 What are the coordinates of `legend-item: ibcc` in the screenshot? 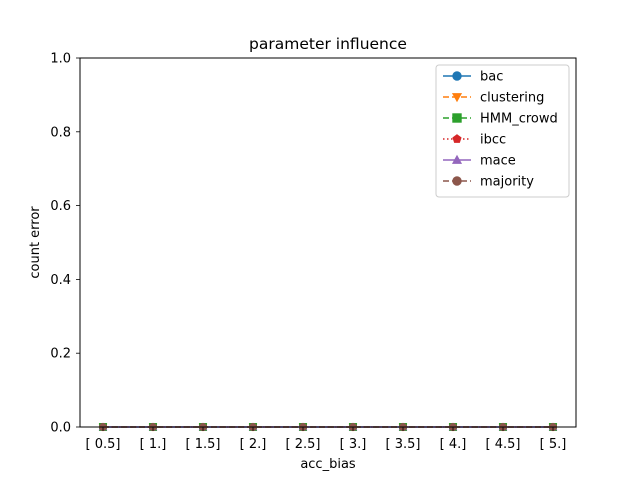 It's located at (474, 140).